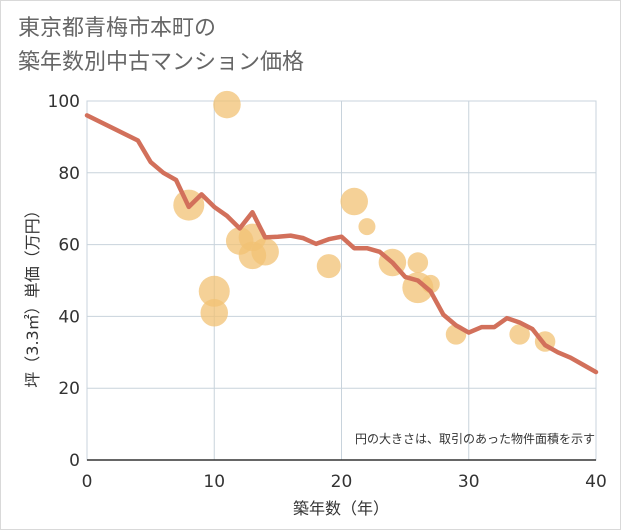 The height and width of the screenshot is (530, 621). What do you see at coordinates (469, 482) in the screenshot?
I see `x-tick-label: 30` at bounding box center [469, 482].